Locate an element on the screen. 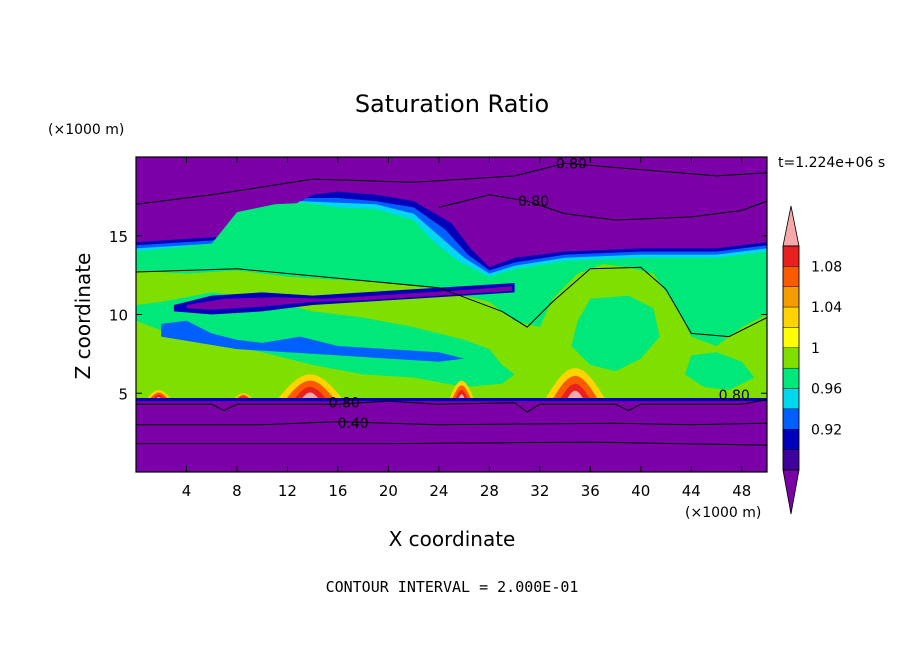 The height and width of the screenshot is (654, 904). chart-title: Saturation Ratio is located at coordinates (452, 104).